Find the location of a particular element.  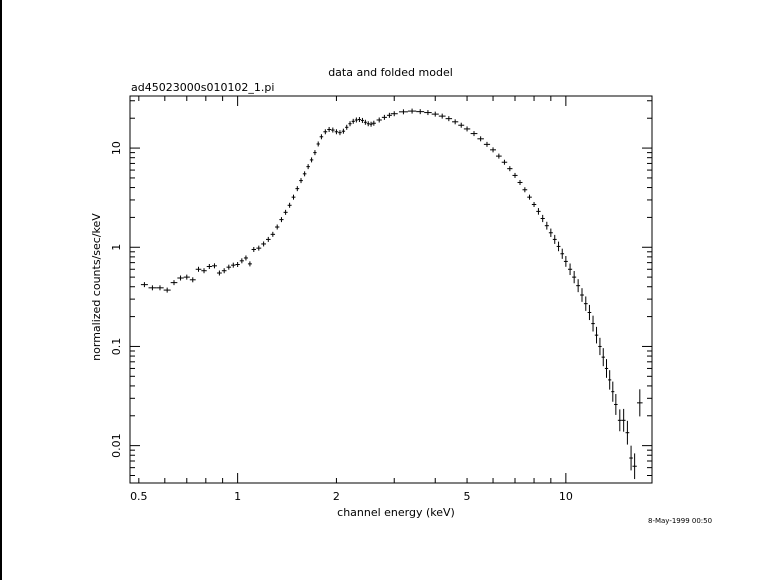

y-tick-label: 0.01 is located at coordinates (116, 445).